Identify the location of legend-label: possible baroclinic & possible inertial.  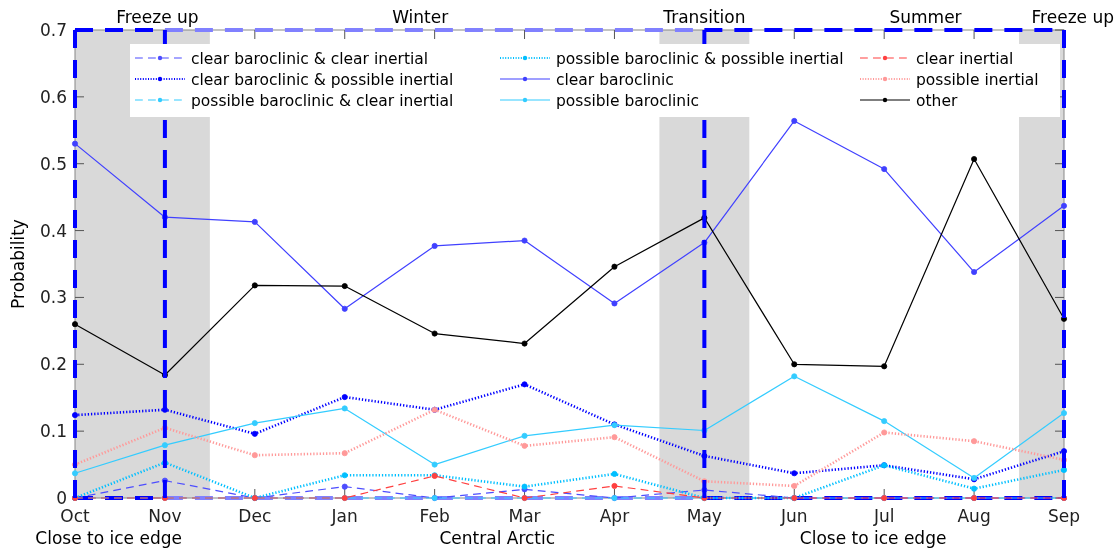
(700, 59).